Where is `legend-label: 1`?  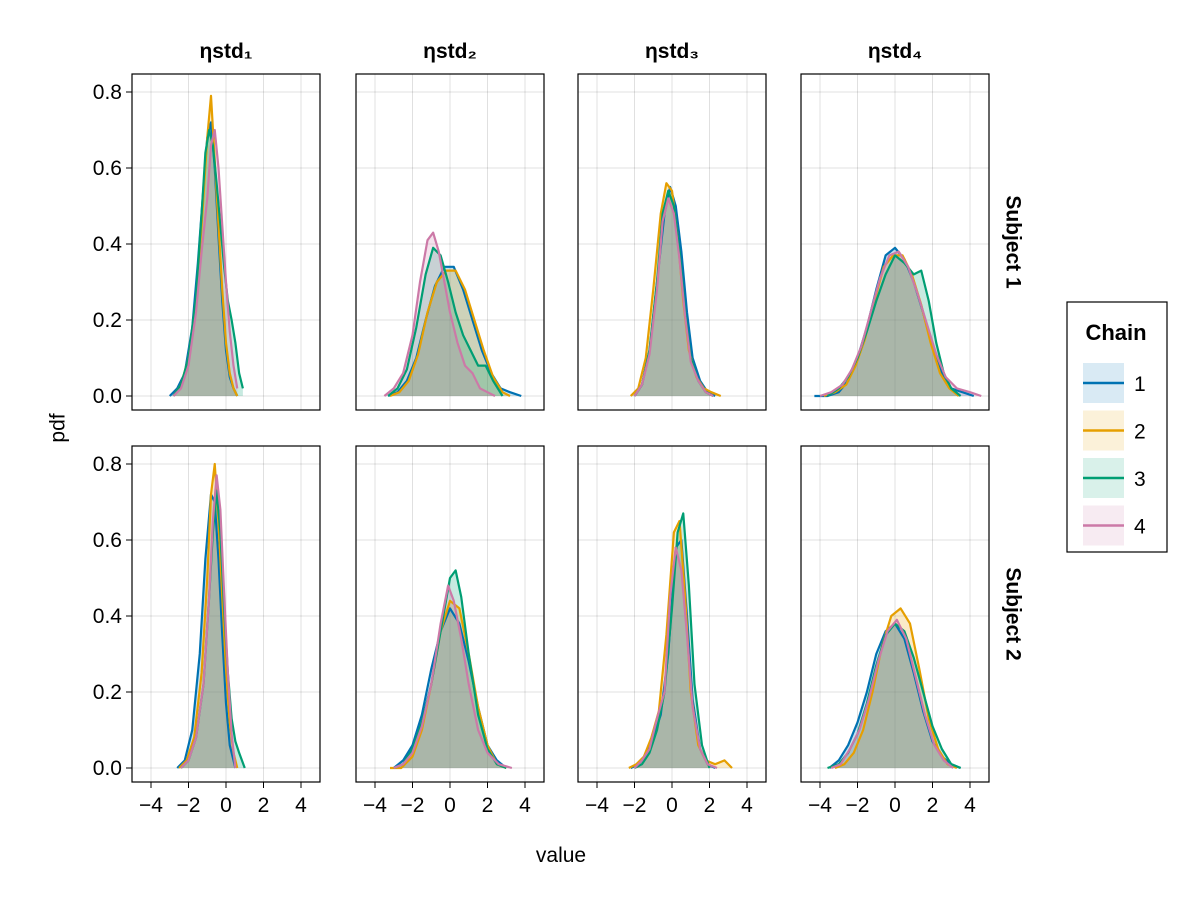 legend-label: 1 is located at coordinates (1140, 384).